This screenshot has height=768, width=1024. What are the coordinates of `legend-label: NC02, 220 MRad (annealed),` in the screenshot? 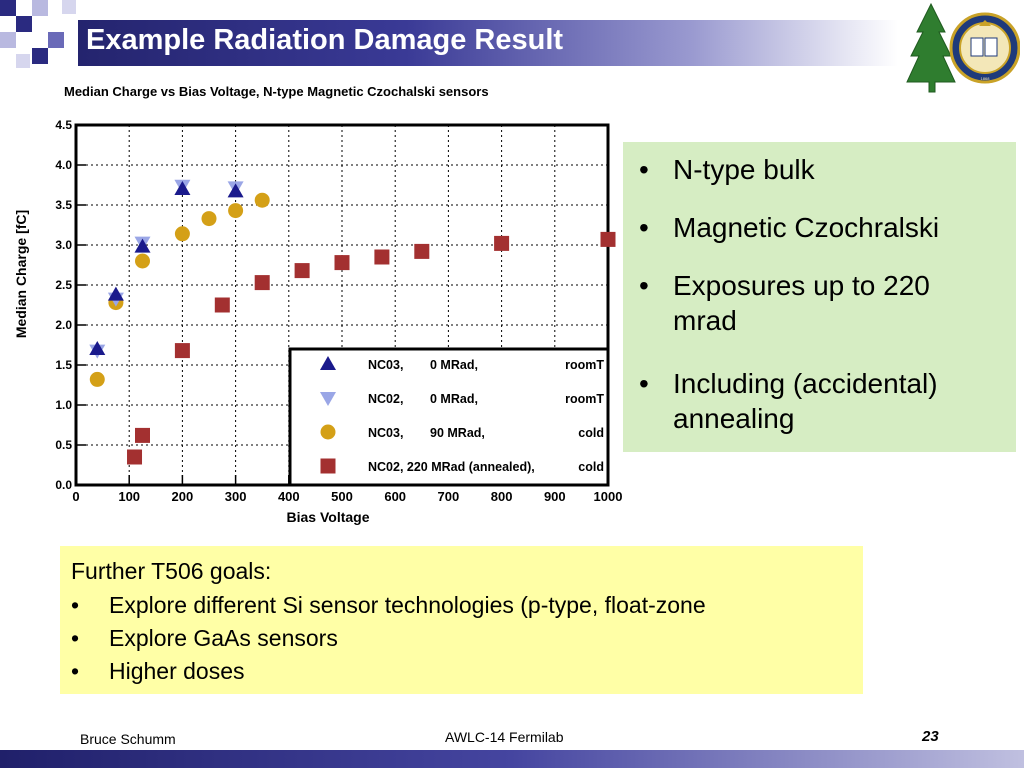 It's located at (451, 467).